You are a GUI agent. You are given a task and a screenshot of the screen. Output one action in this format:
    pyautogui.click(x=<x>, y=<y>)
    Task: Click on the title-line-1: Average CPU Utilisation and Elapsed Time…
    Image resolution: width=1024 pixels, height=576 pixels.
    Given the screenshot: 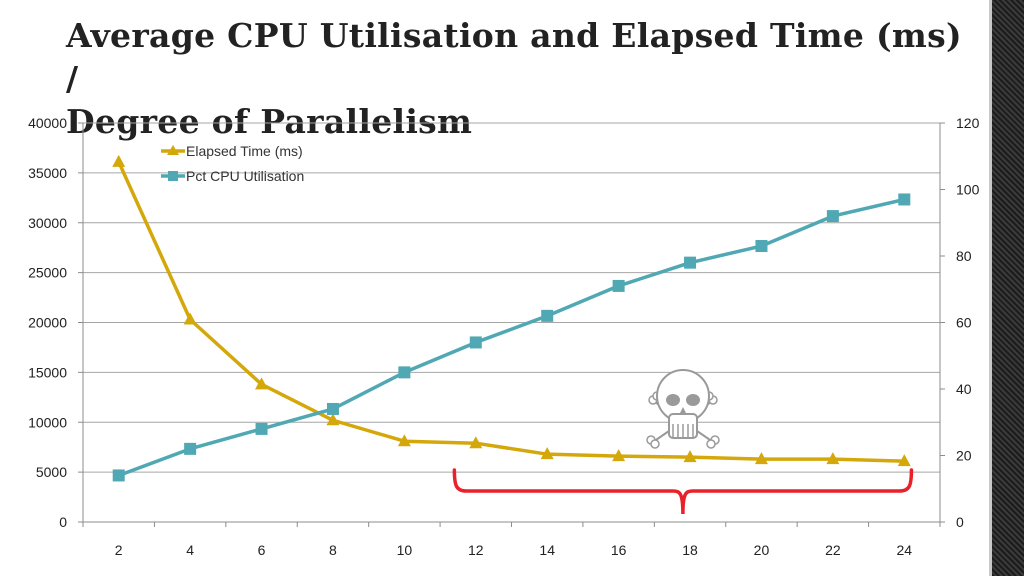 What is the action you would take?
    pyautogui.click(x=514, y=57)
    